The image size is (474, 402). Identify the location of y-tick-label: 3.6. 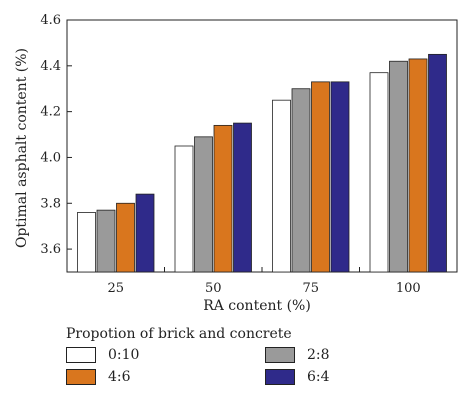
(50, 249).